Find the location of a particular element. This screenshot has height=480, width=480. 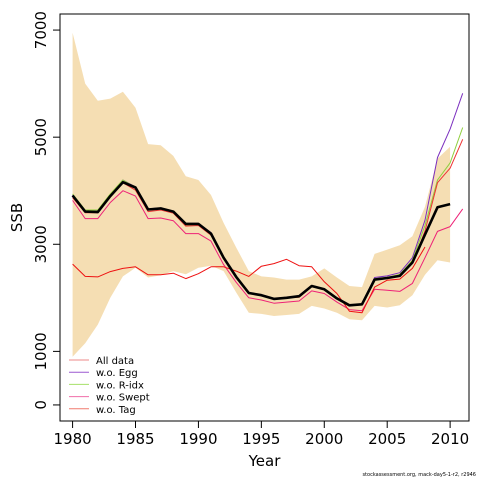

x-tick-label: 1995 is located at coordinates (261, 439).